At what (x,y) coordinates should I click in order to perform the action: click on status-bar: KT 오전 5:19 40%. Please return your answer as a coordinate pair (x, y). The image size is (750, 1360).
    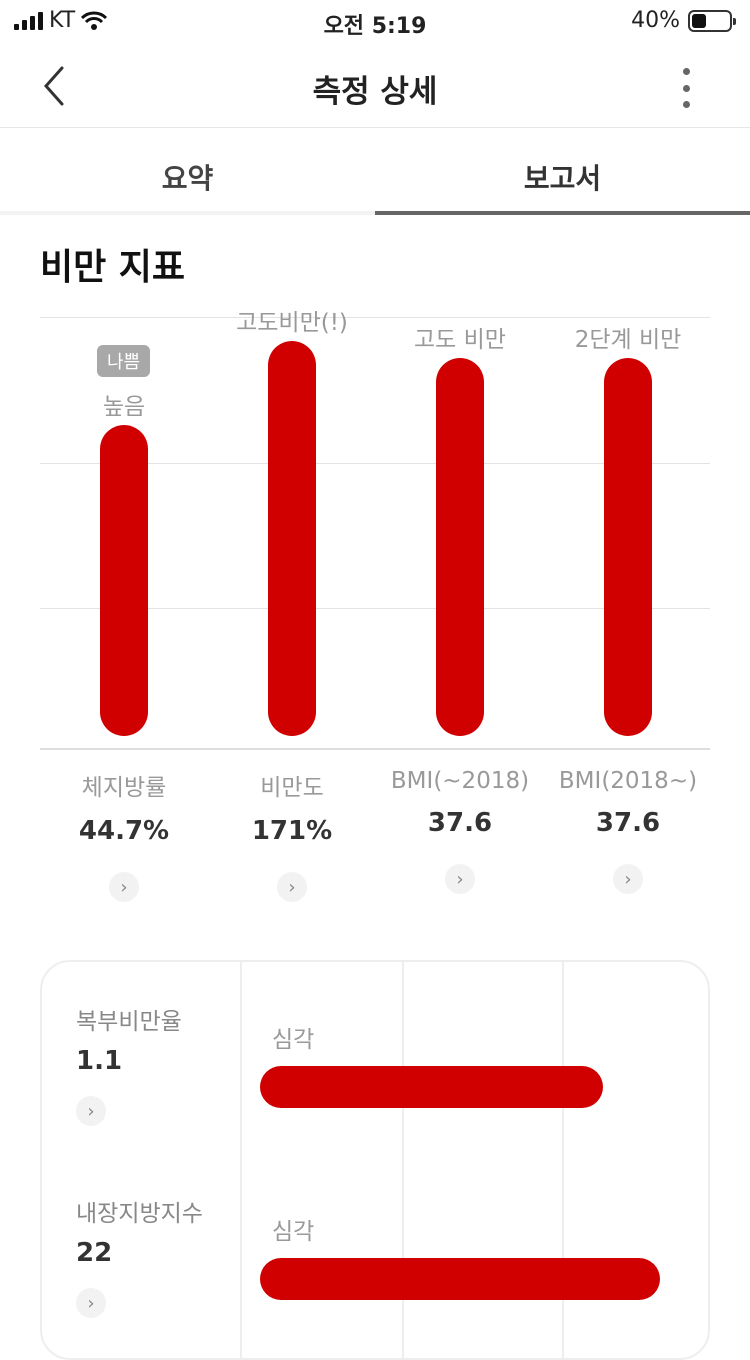
    Looking at the image, I should click on (375, 22).